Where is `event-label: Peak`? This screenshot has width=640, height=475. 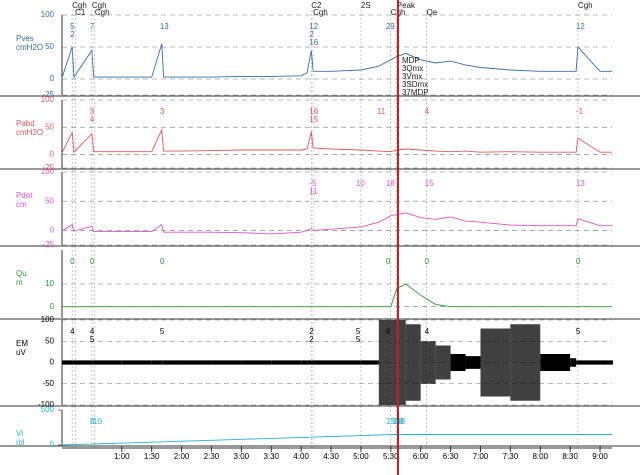 event-label: Peak is located at coordinates (406, 5).